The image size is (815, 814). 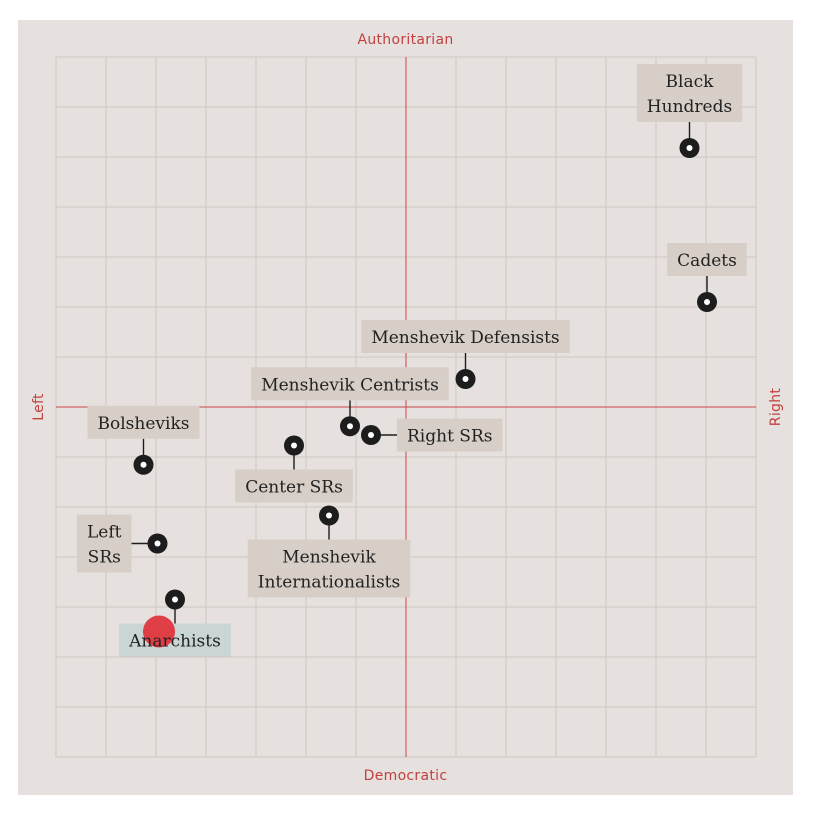 I want to click on axis-label-left: Left, so click(x=39, y=407).